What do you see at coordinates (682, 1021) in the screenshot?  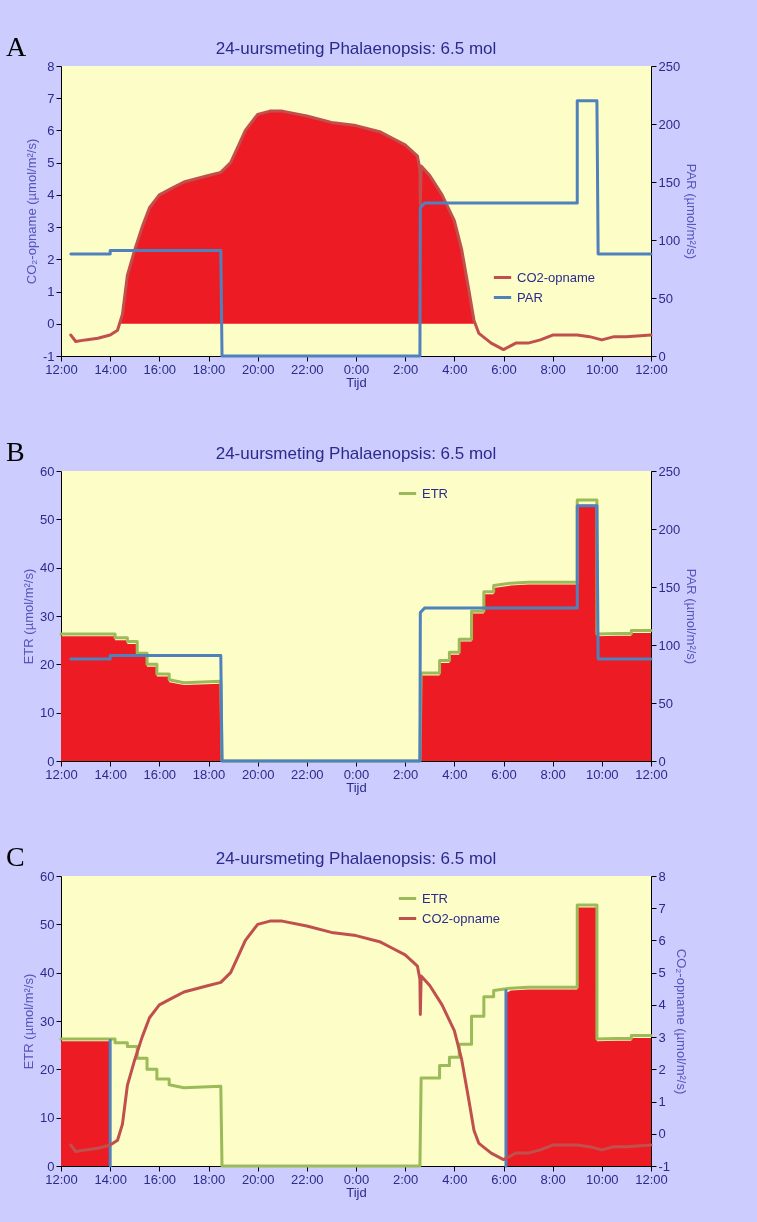 I see `y2-axis-title: CO₂-opname (µmol/m²/s)` at bounding box center [682, 1021].